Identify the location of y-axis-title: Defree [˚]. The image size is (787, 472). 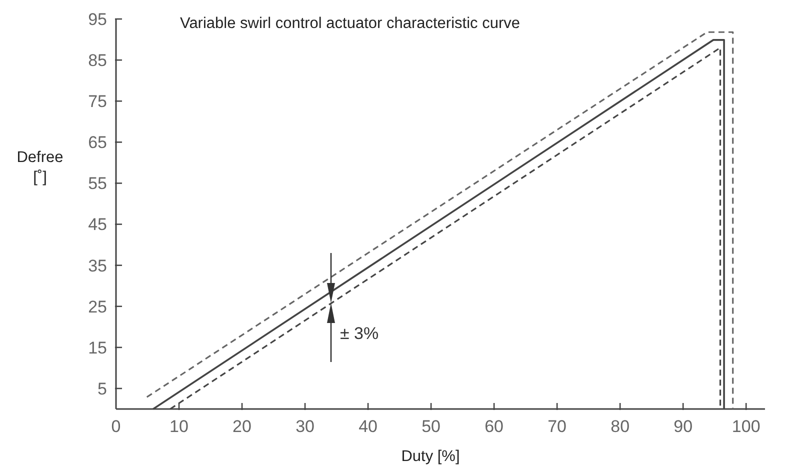
(40, 167).